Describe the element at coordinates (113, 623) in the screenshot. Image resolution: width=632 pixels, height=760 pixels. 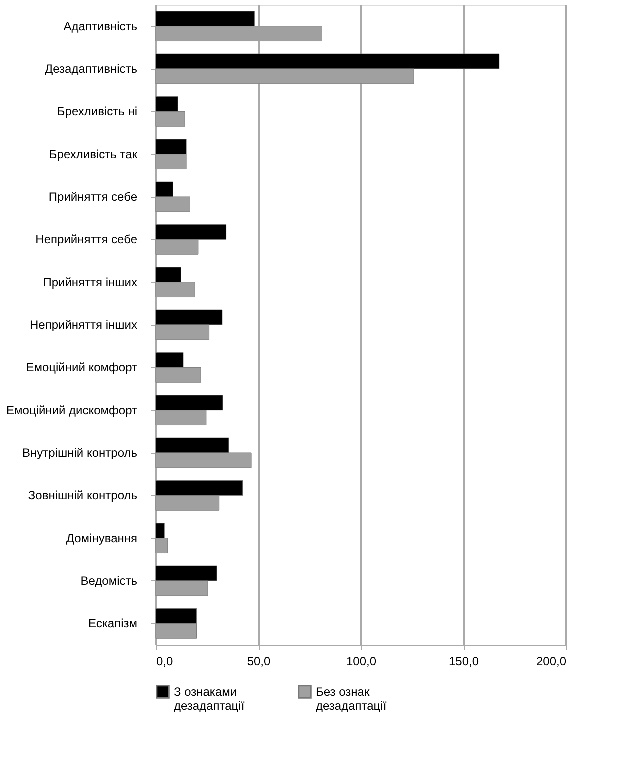
I see `y-tick-label: Ескапізм` at that location.